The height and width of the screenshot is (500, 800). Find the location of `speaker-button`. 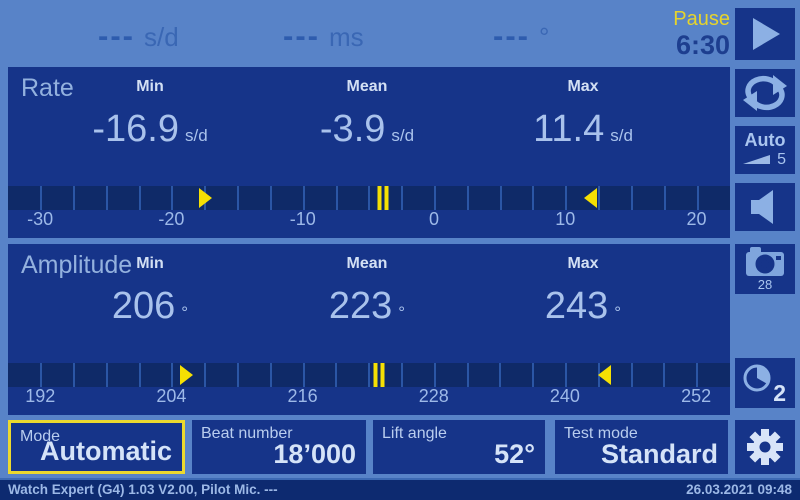

speaker-button is located at coordinates (765, 207).